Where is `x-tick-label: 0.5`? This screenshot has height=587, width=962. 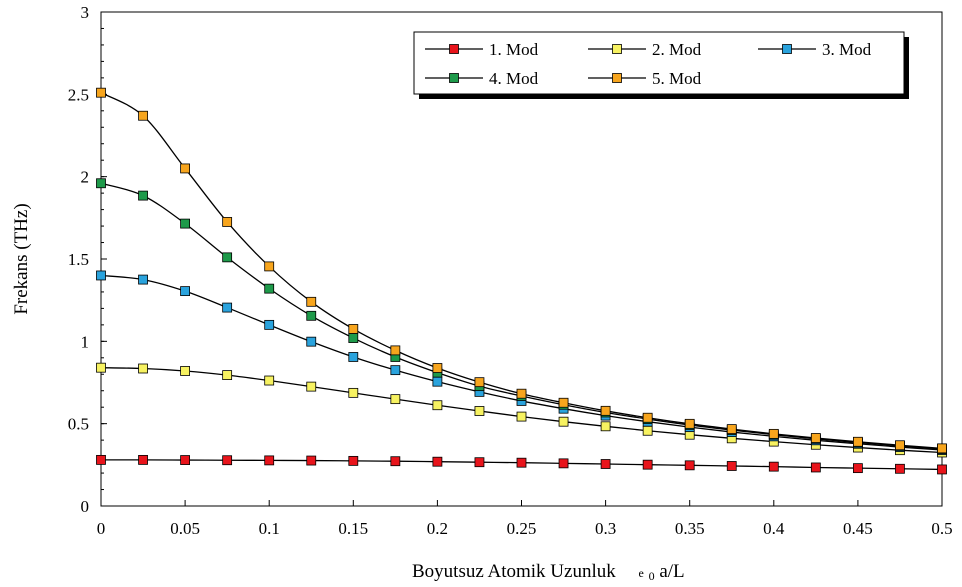 x-tick-label: 0.5 is located at coordinates (941, 528).